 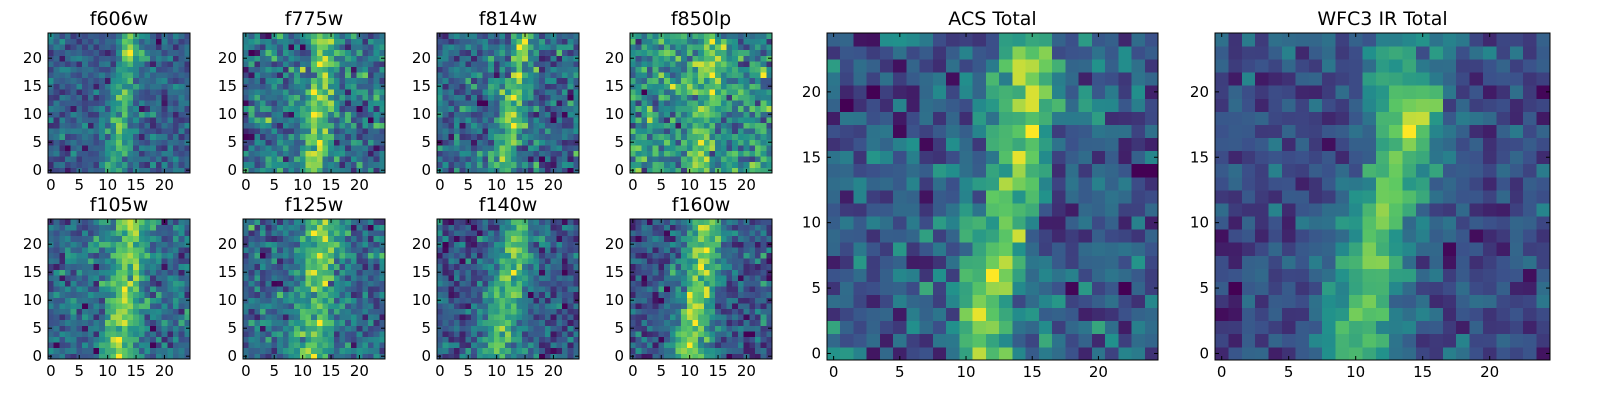 What do you see at coordinates (135, 371) in the screenshot?
I see `x-tick-label: 15` at bounding box center [135, 371].